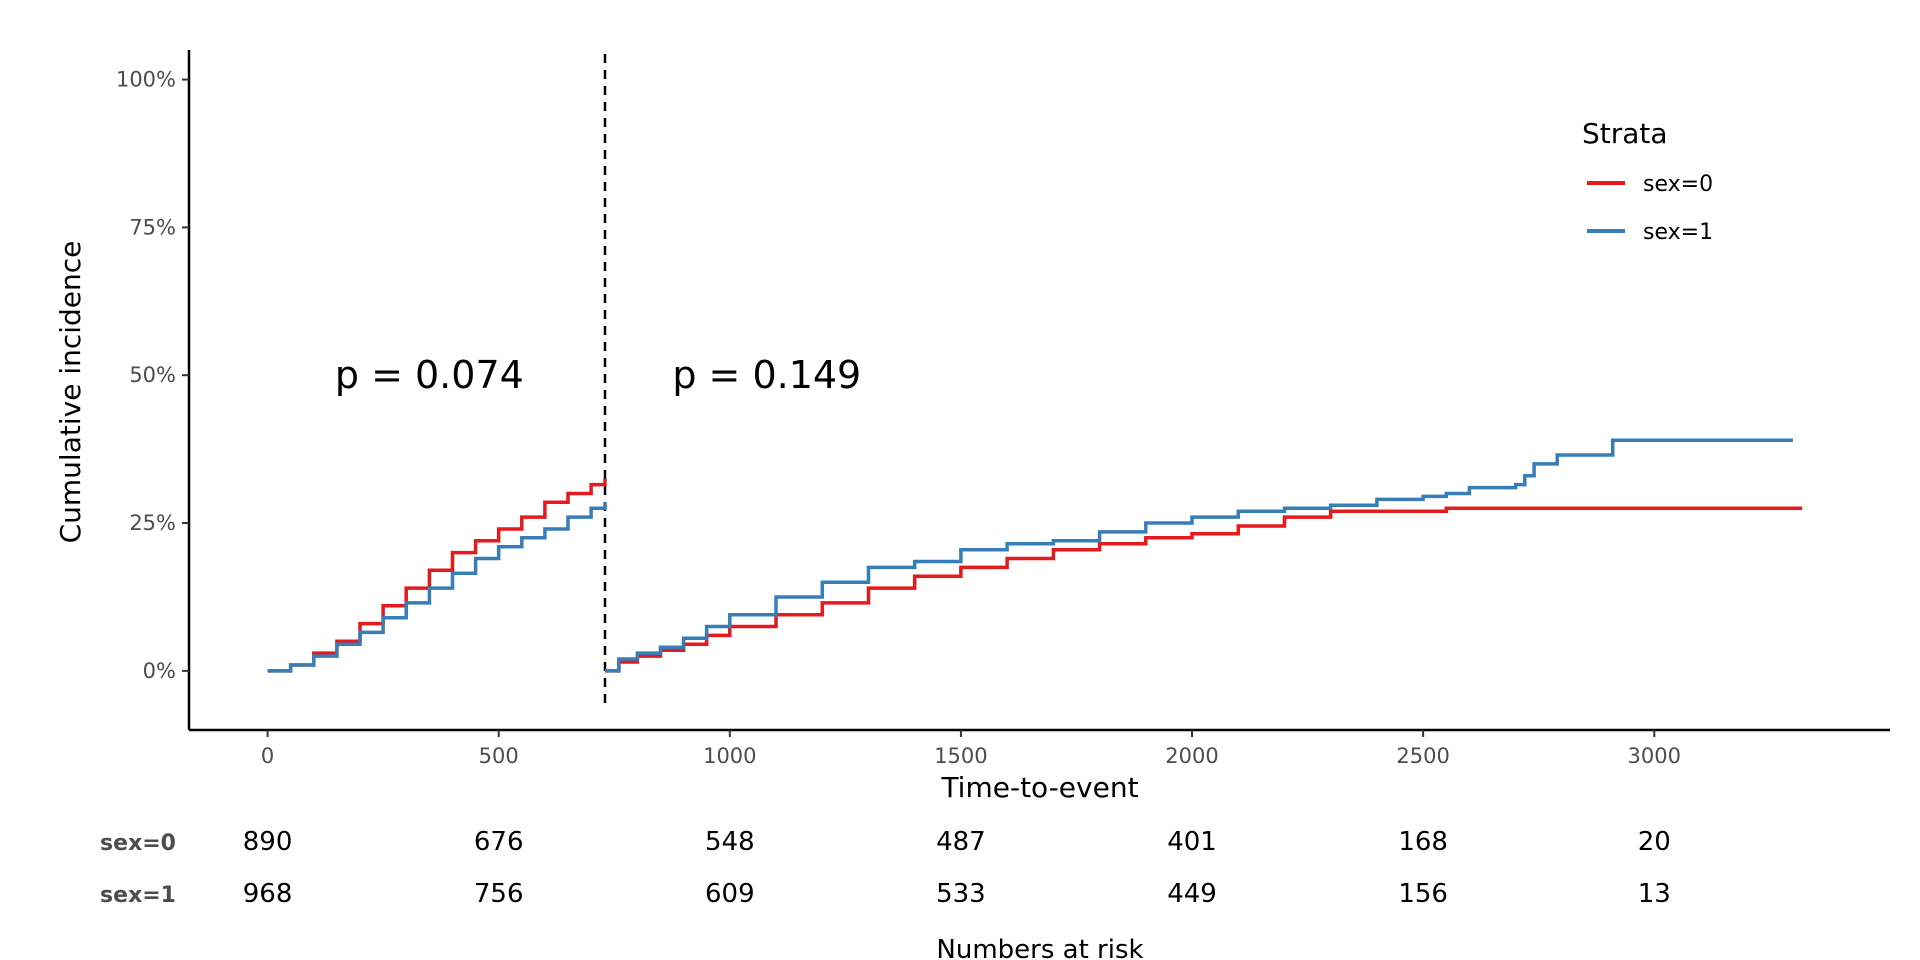  Describe the element at coordinates (960, 756) in the screenshot. I see `x-tick-label: 1500` at that location.